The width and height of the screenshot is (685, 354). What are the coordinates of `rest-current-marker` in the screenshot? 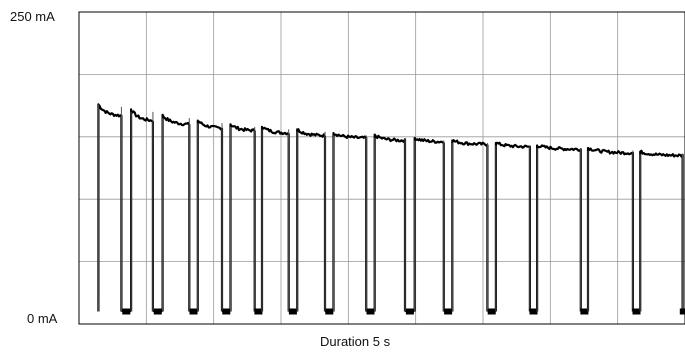 It's located at (682, 311).